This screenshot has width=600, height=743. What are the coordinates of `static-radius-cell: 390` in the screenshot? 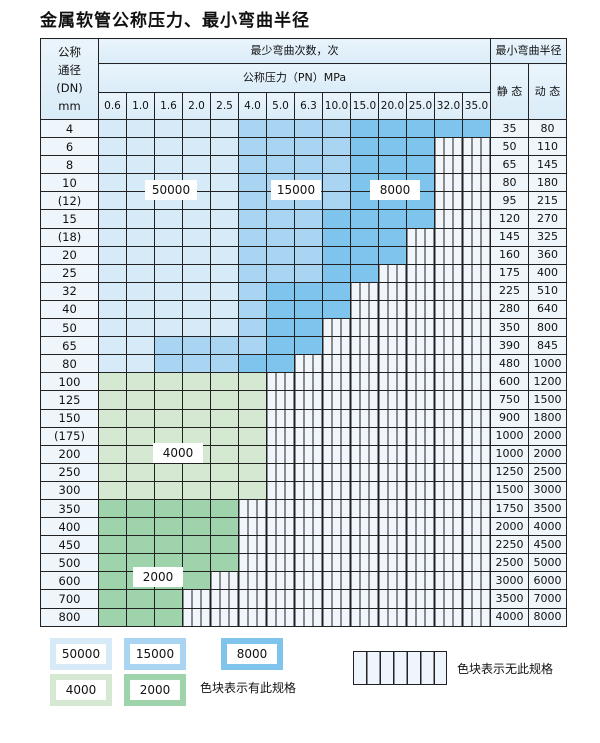 It's located at (509, 346).